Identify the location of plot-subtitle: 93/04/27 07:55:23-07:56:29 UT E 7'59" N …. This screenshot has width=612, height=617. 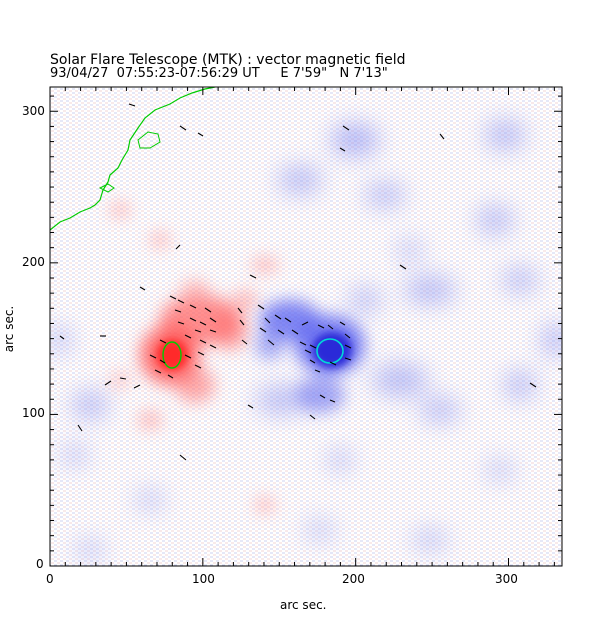
(219, 73).